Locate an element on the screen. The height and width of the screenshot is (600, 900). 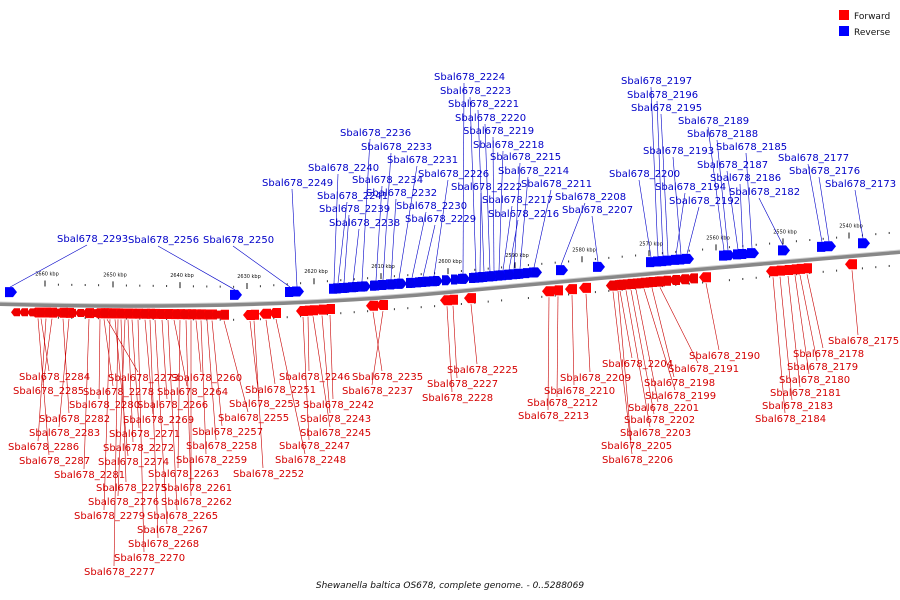
reverse-gene-label: Sbal678_2196 is located at coordinates (662, 95).